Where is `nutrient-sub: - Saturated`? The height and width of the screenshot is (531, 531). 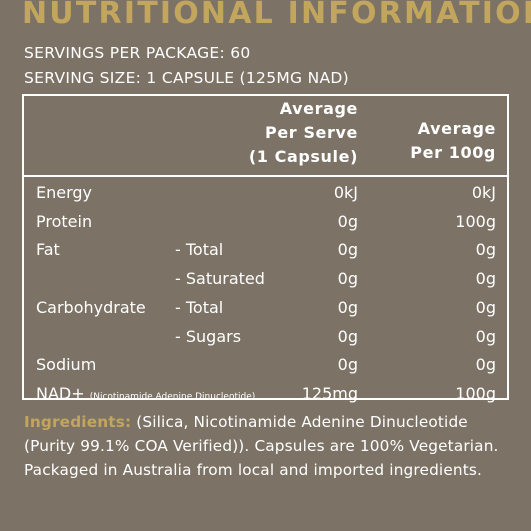
nutrient-sub: - Saturated is located at coordinates (220, 278).